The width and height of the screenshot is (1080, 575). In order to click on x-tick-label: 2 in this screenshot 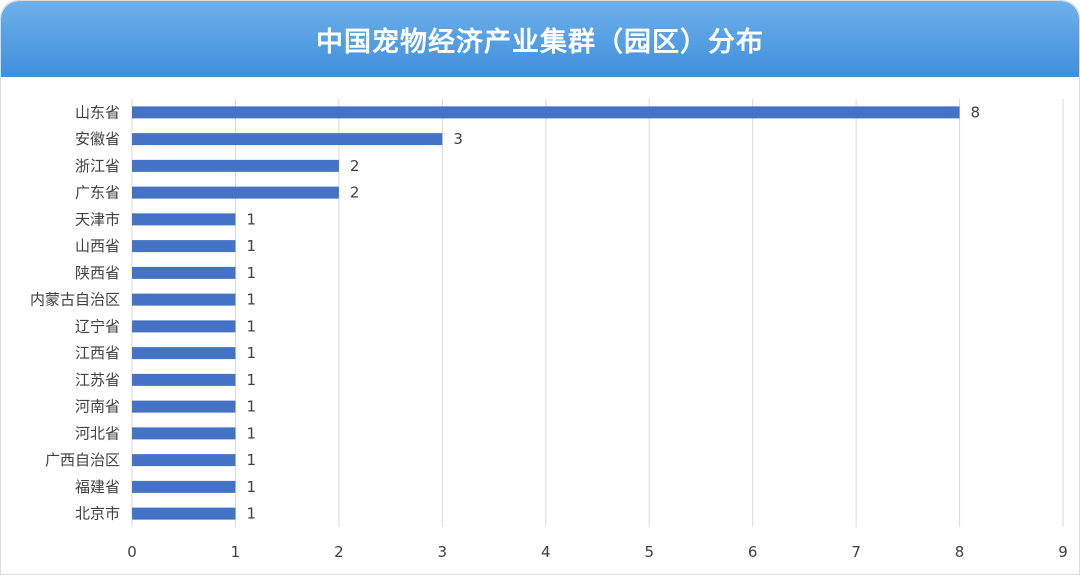, I will do `click(339, 552)`.